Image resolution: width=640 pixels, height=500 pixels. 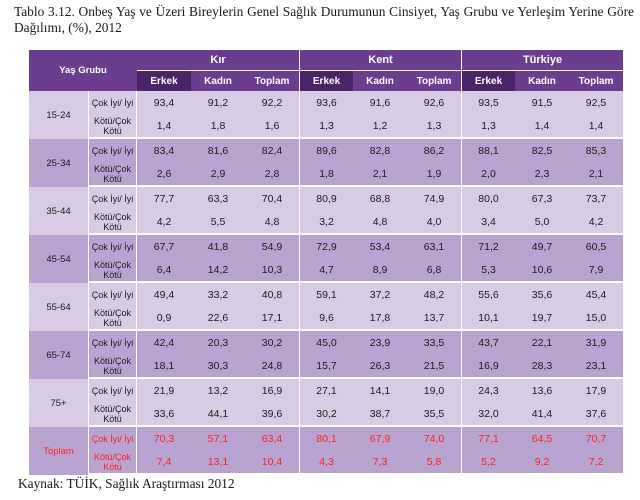 What do you see at coordinates (326, 294) in the screenshot?
I see `value-kent-erkek: 59,1` at bounding box center [326, 294].